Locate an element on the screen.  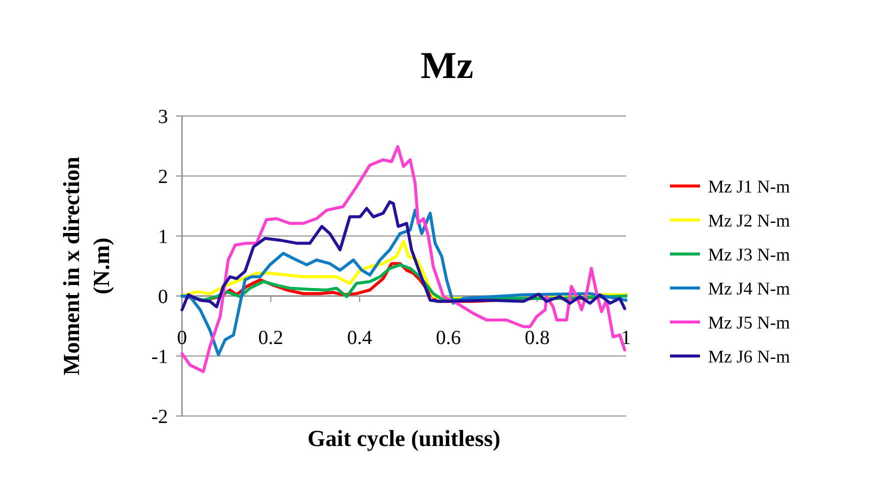
legend-label: Mz J4 N-m is located at coordinates (749, 288).